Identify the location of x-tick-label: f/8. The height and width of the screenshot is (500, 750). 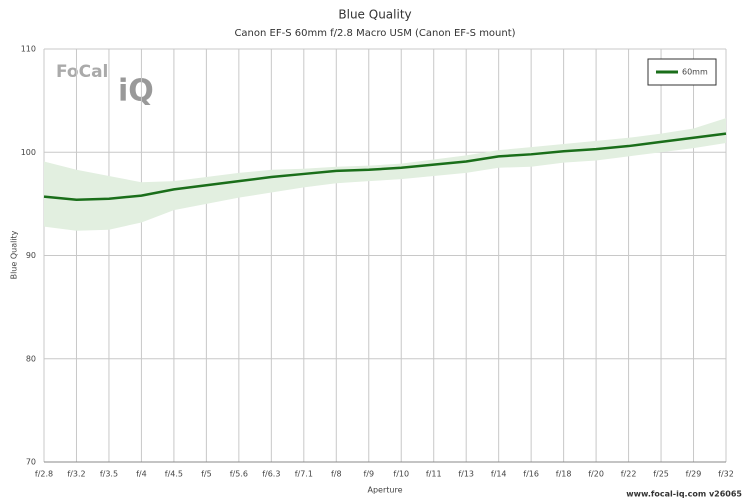
(336, 474).